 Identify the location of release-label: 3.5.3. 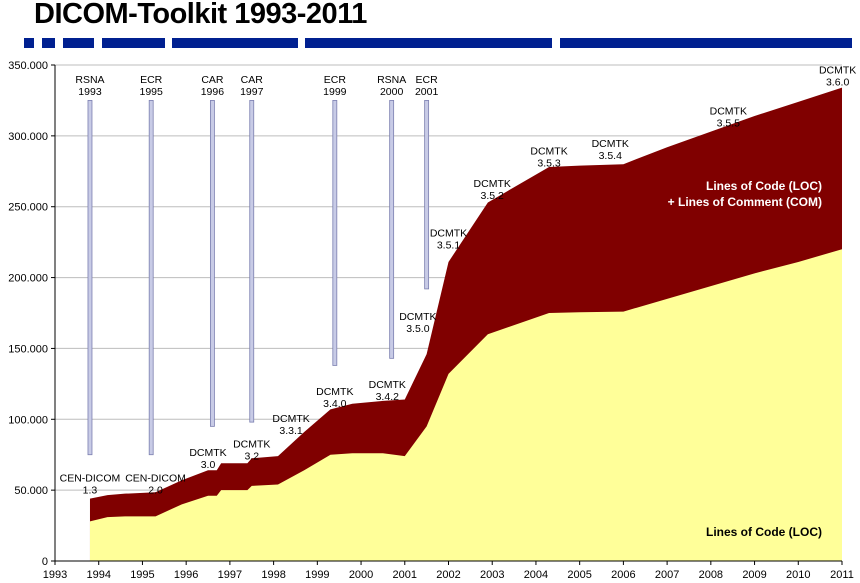
(549, 163).